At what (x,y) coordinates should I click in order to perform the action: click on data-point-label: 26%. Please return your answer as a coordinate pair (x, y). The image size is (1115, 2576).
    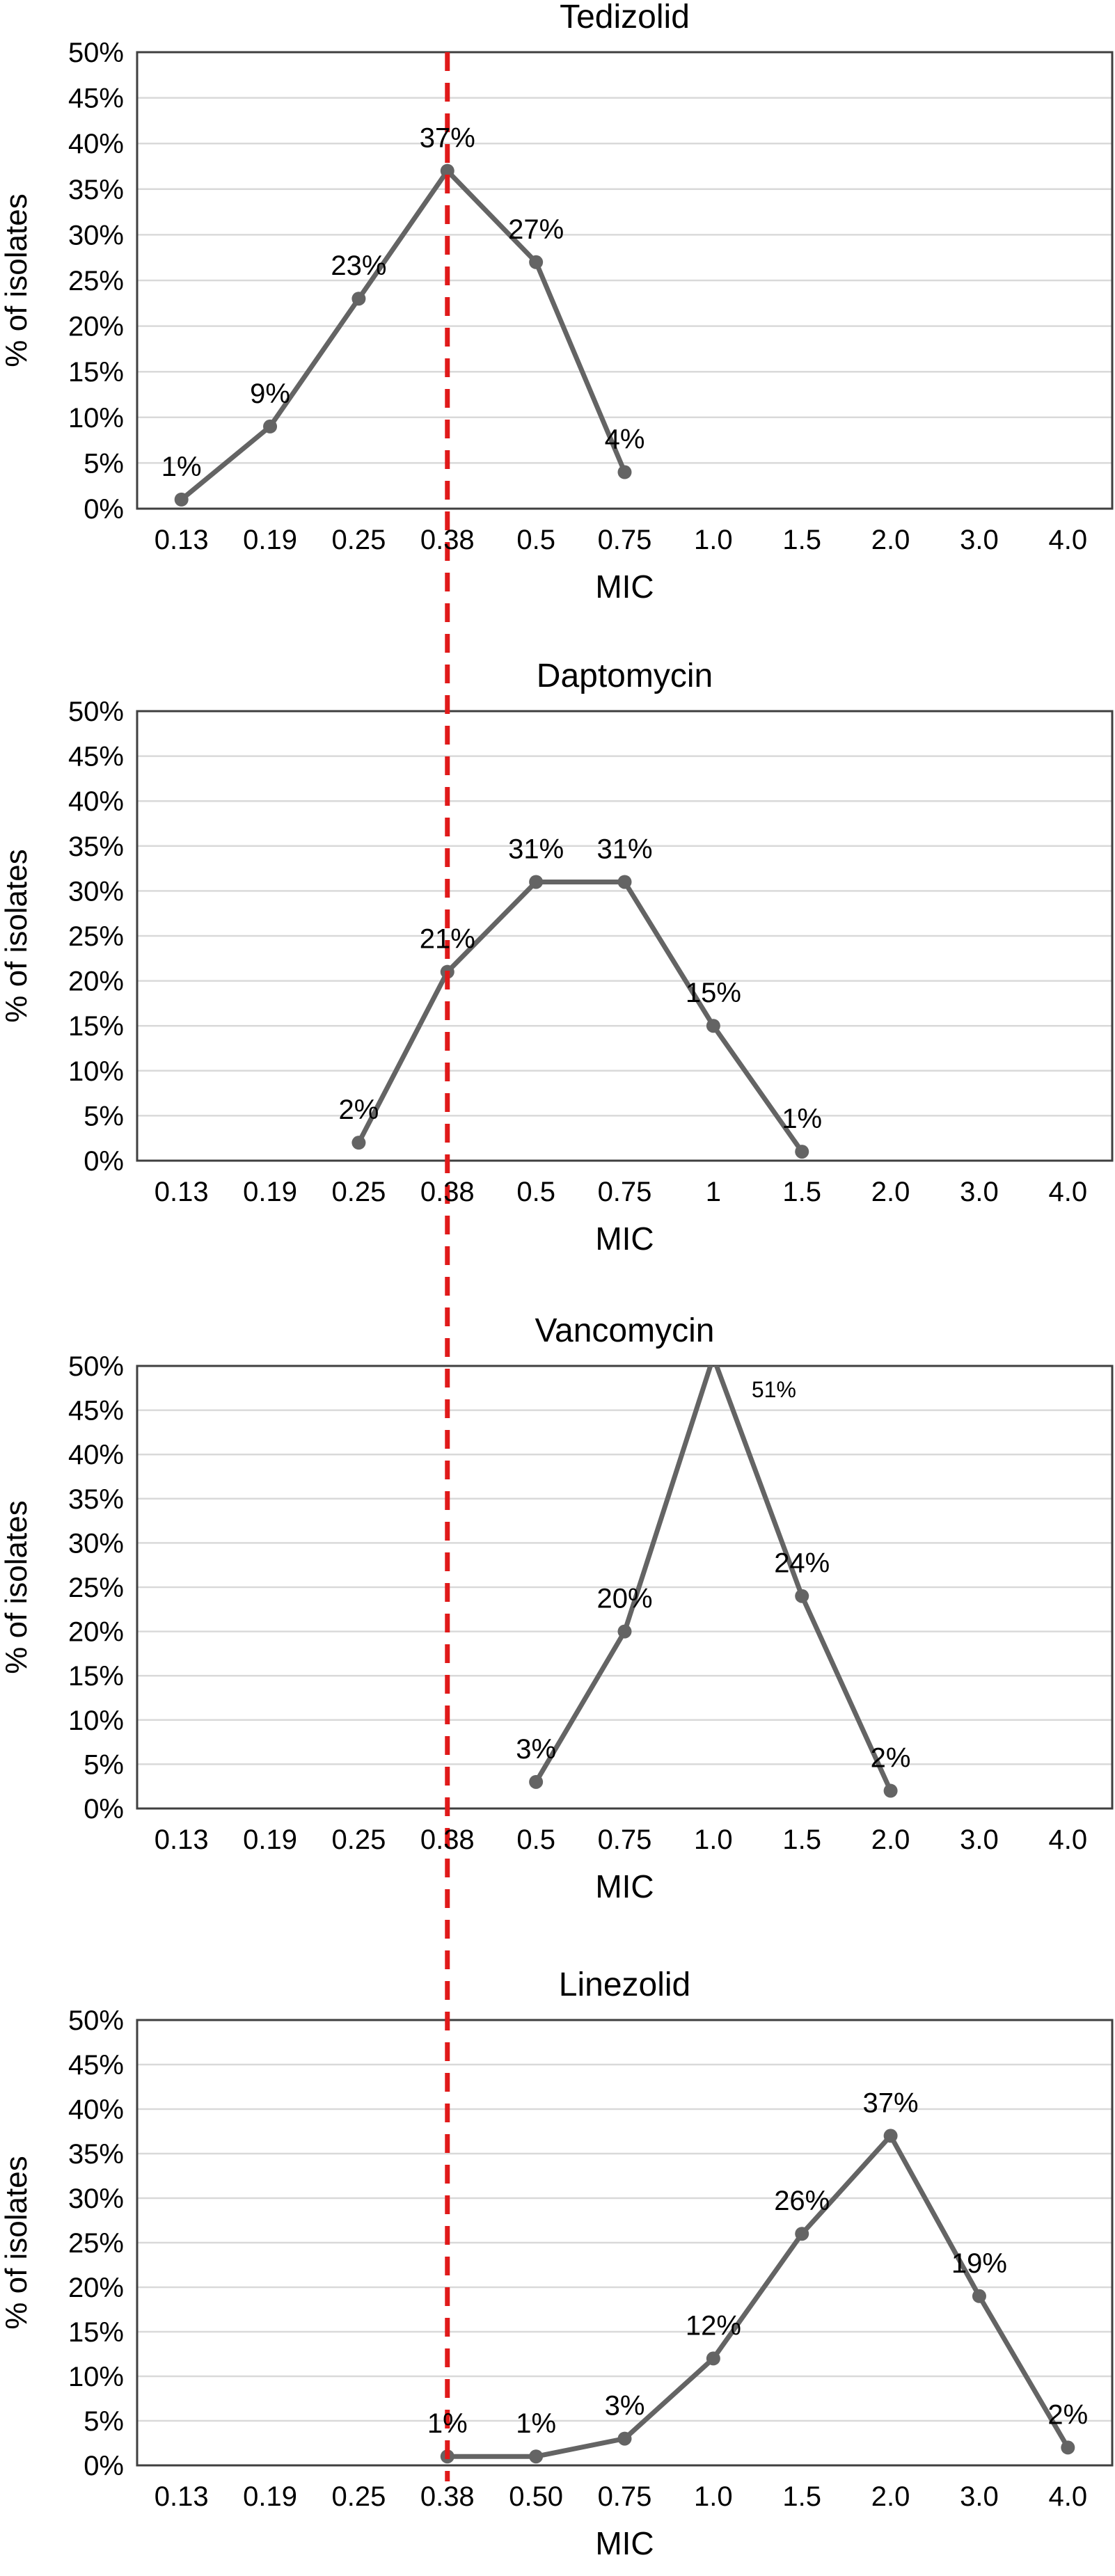
    Looking at the image, I should click on (802, 2201).